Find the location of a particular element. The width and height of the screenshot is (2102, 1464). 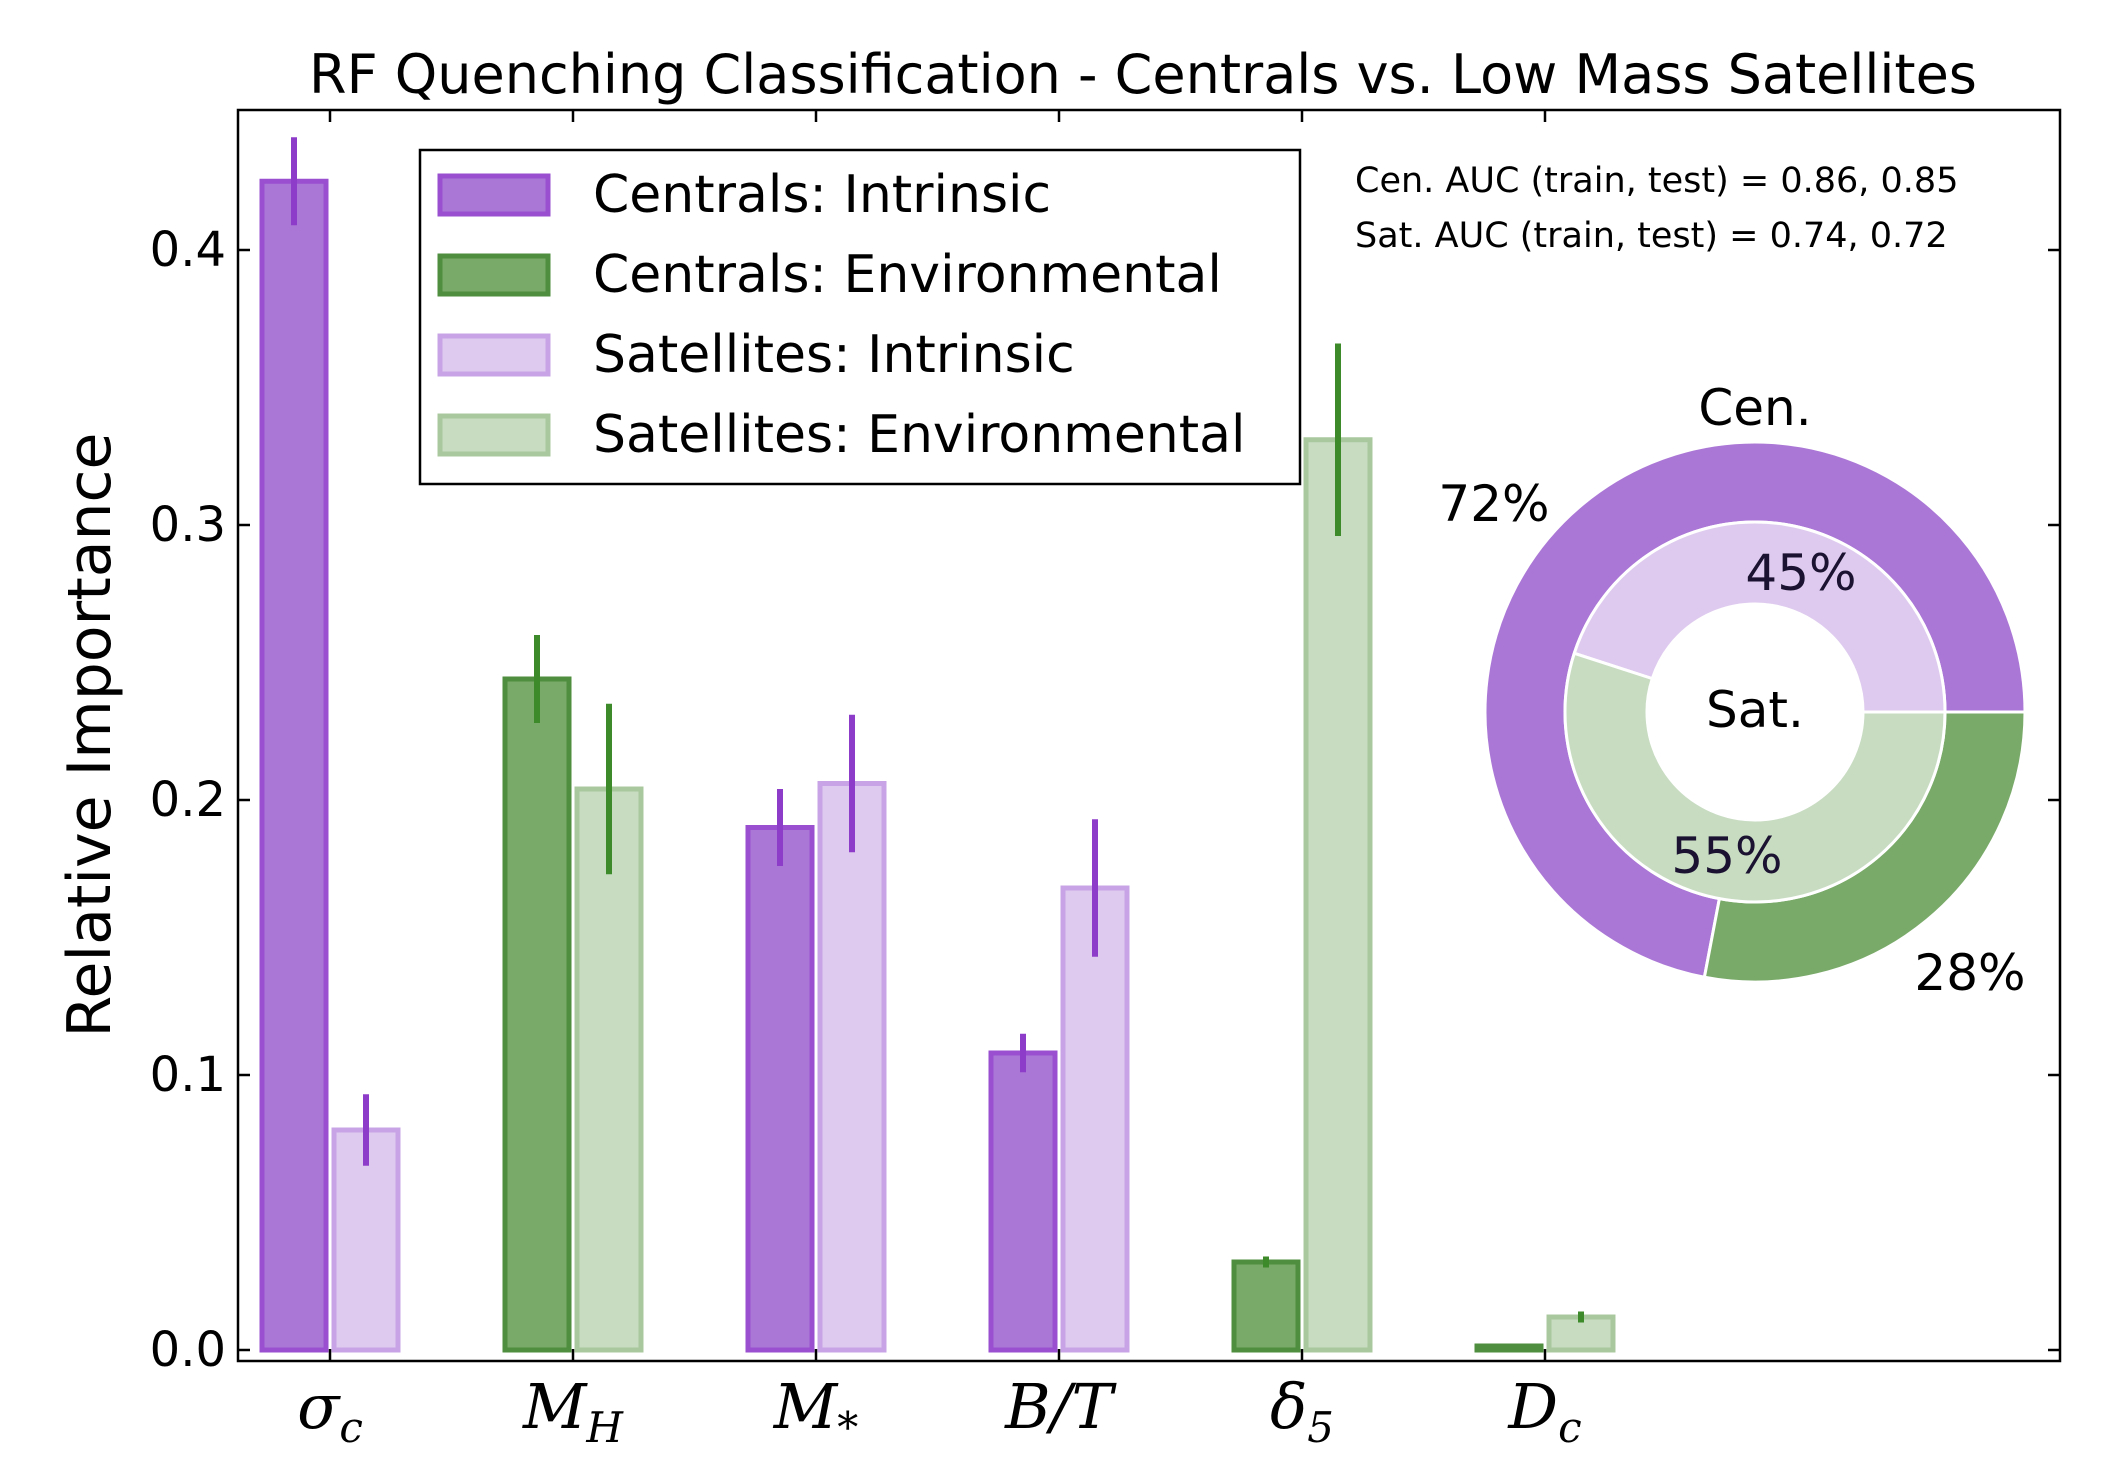

donut-outer-label-0: 72% is located at coordinates (1493, 504).